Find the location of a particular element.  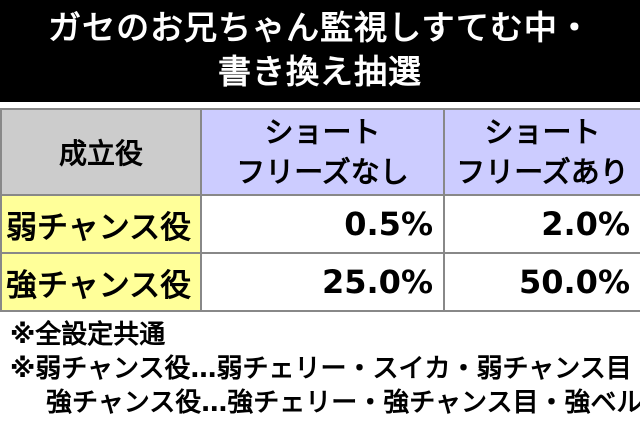

cell: 2.0% is located at coordinates (541, 224).